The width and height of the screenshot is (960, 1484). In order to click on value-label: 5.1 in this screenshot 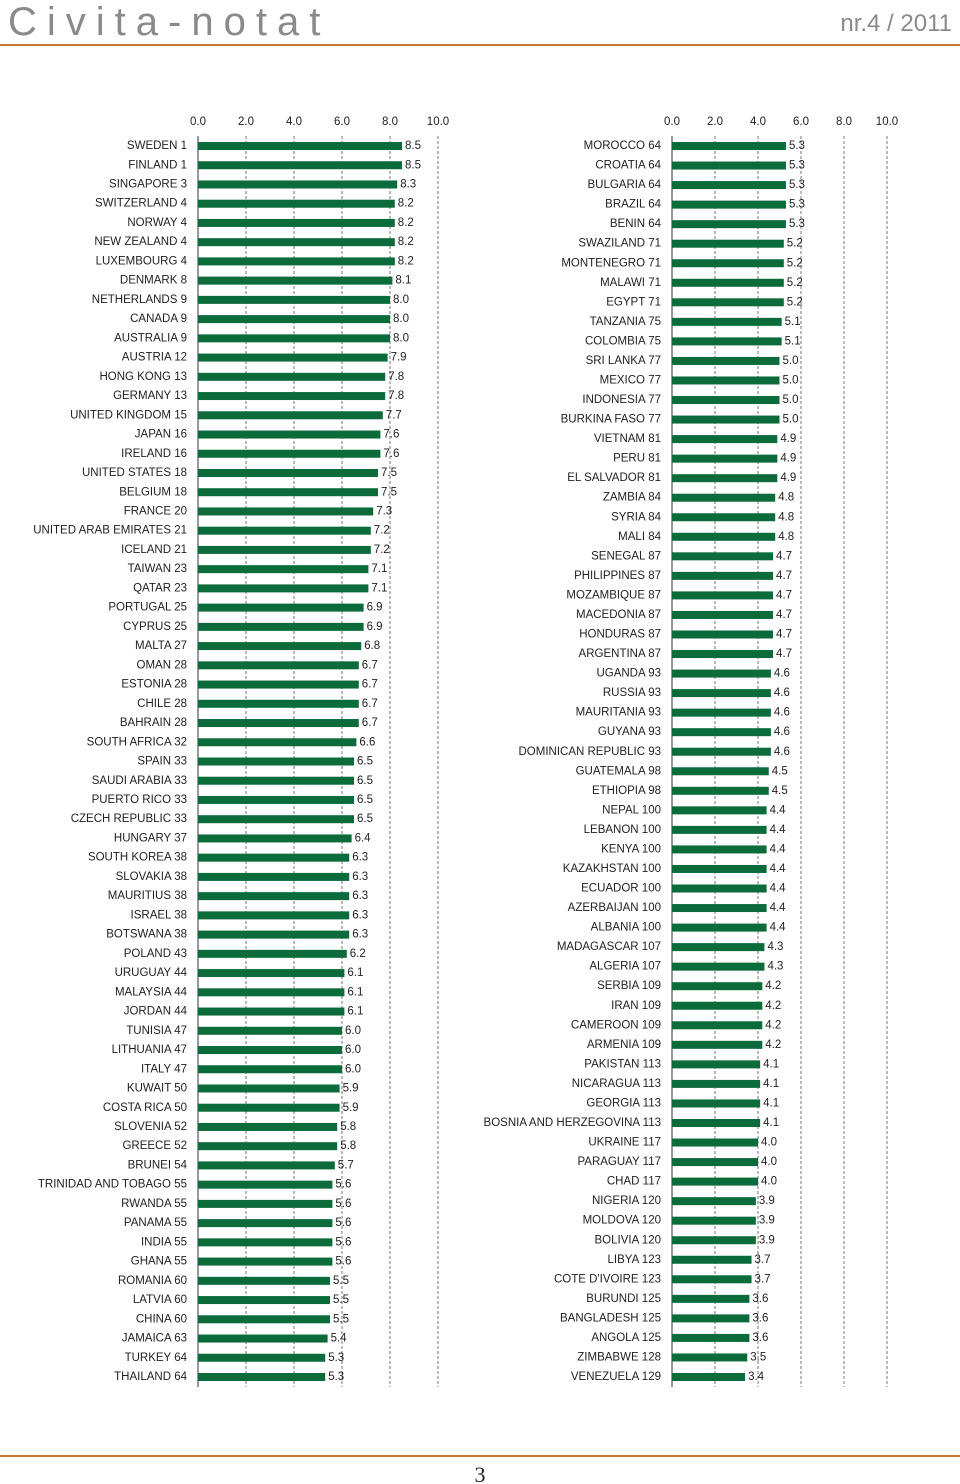, I will do `click(793, 322)`.